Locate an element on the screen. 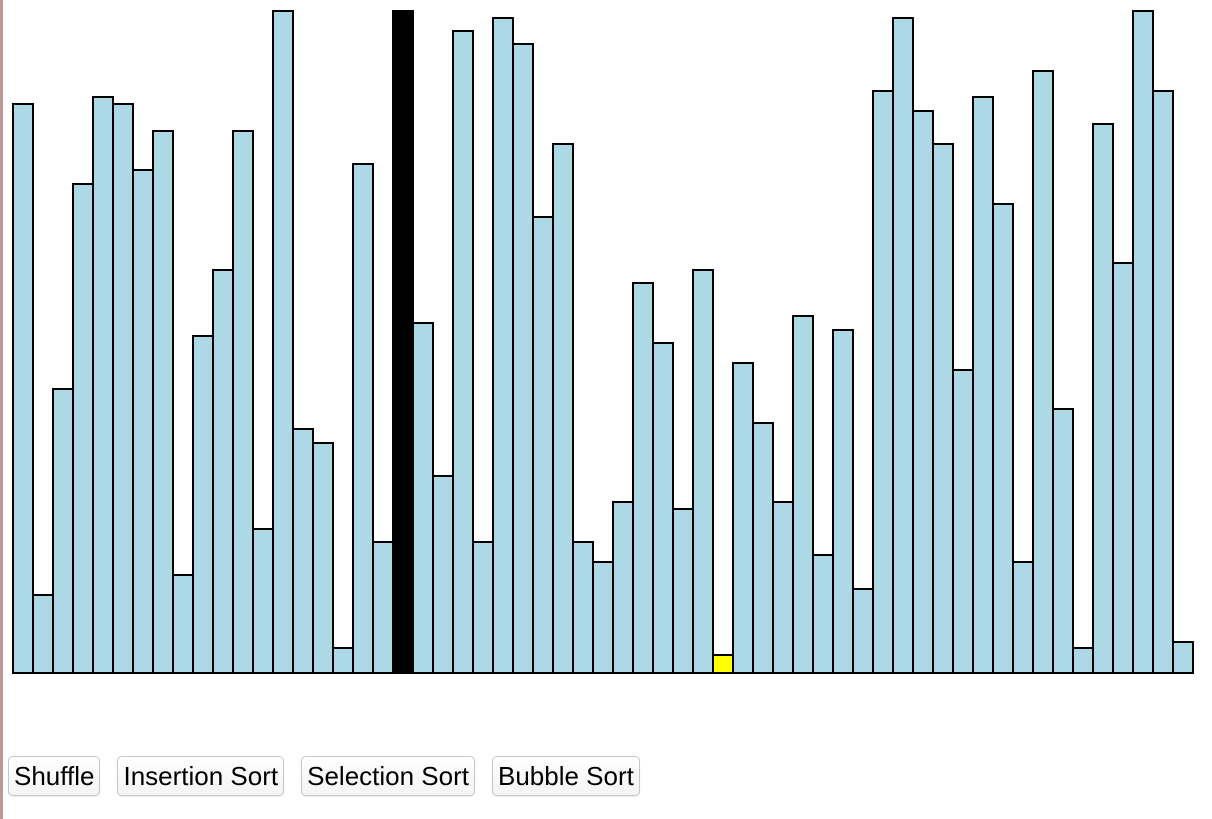 The width and height of the screenshot is (1212, 819). bubble-sort-button: Bubble Sort is located at coordinates (566, 776).